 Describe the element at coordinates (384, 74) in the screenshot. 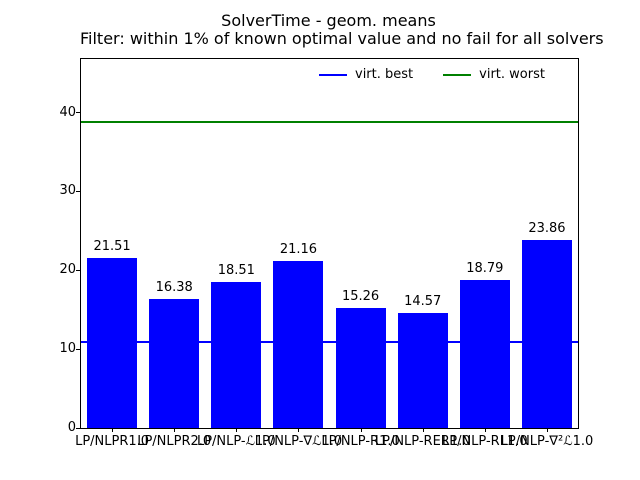

I see `legend-label: virt. best` at that location.